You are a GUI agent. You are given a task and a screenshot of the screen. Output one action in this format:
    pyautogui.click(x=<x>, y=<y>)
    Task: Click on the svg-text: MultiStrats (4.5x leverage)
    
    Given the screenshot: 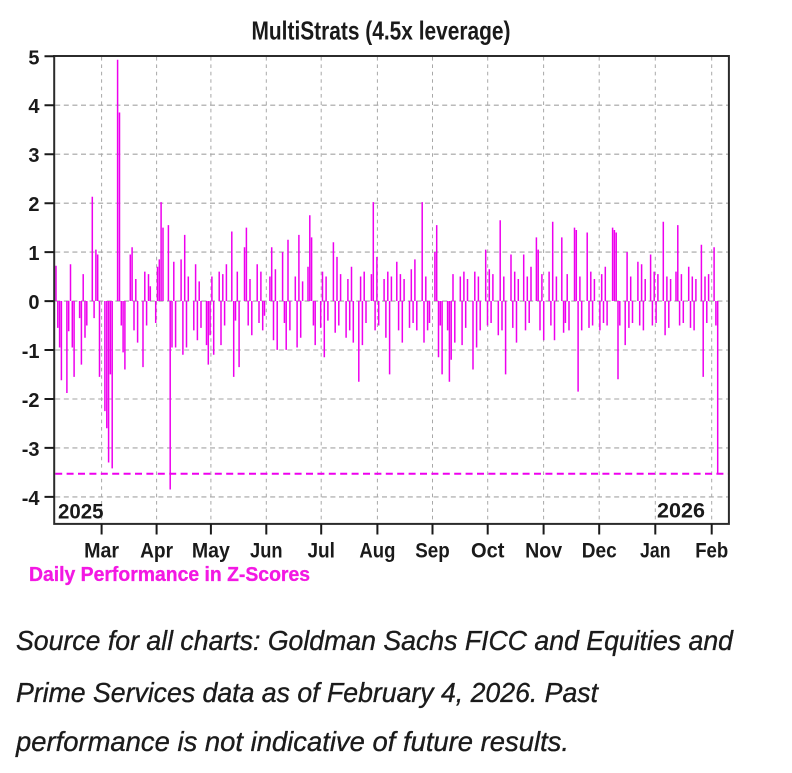 What is the action you would take?
    pyautogui.click(x=381, y=31)
    